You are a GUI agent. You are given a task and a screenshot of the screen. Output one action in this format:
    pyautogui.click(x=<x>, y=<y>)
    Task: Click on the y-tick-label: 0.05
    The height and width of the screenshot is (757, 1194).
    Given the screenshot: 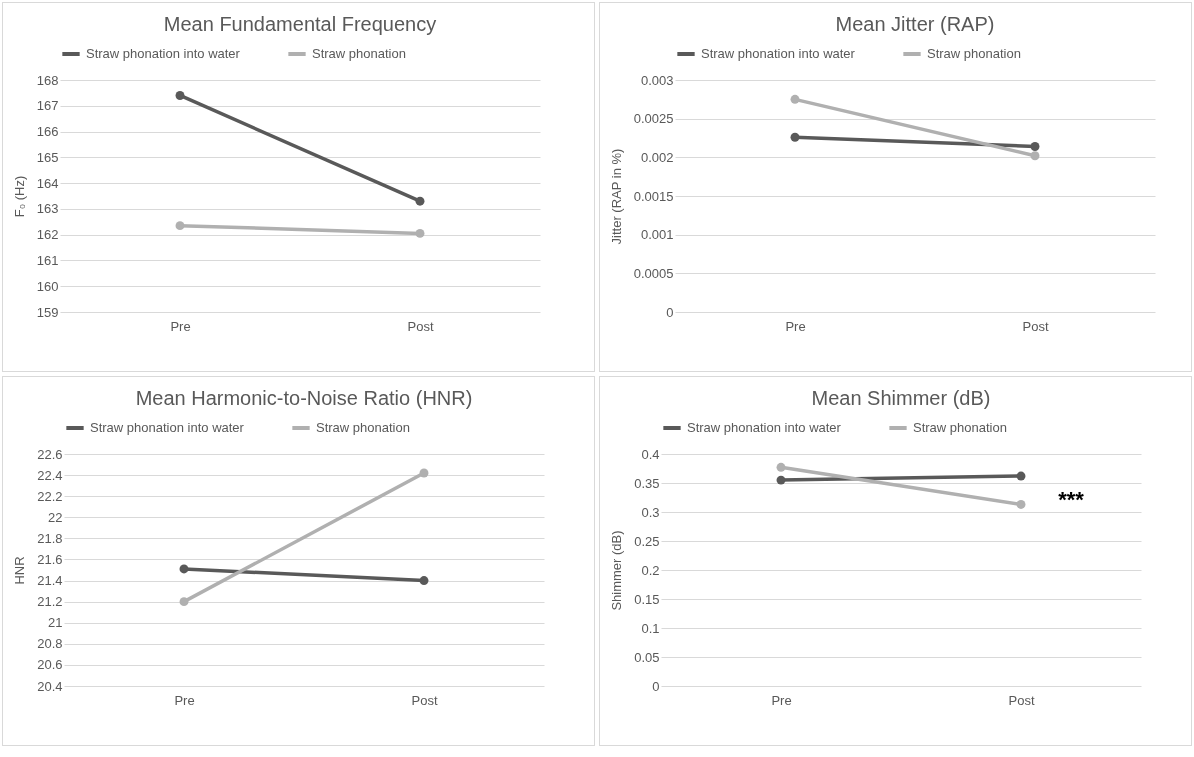 What is the action you would take?
    pyautogui.click(x=647, y=657)
    